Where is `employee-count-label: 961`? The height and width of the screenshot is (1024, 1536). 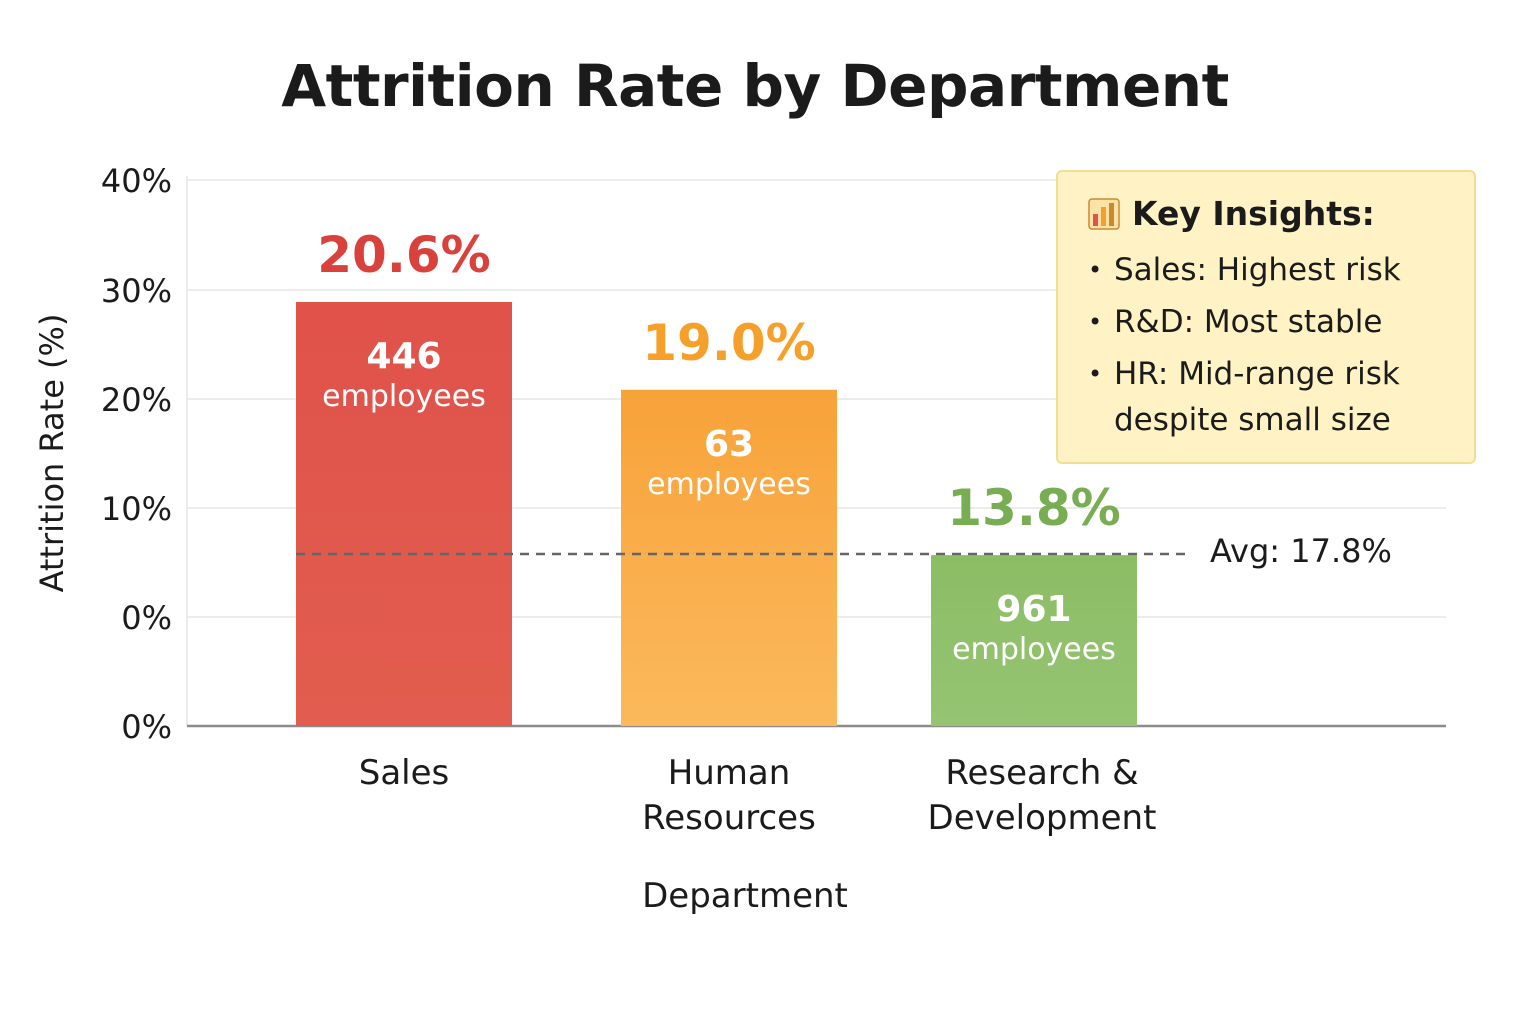 employee-count-label: 961 is located at coordinates (1033, 609).